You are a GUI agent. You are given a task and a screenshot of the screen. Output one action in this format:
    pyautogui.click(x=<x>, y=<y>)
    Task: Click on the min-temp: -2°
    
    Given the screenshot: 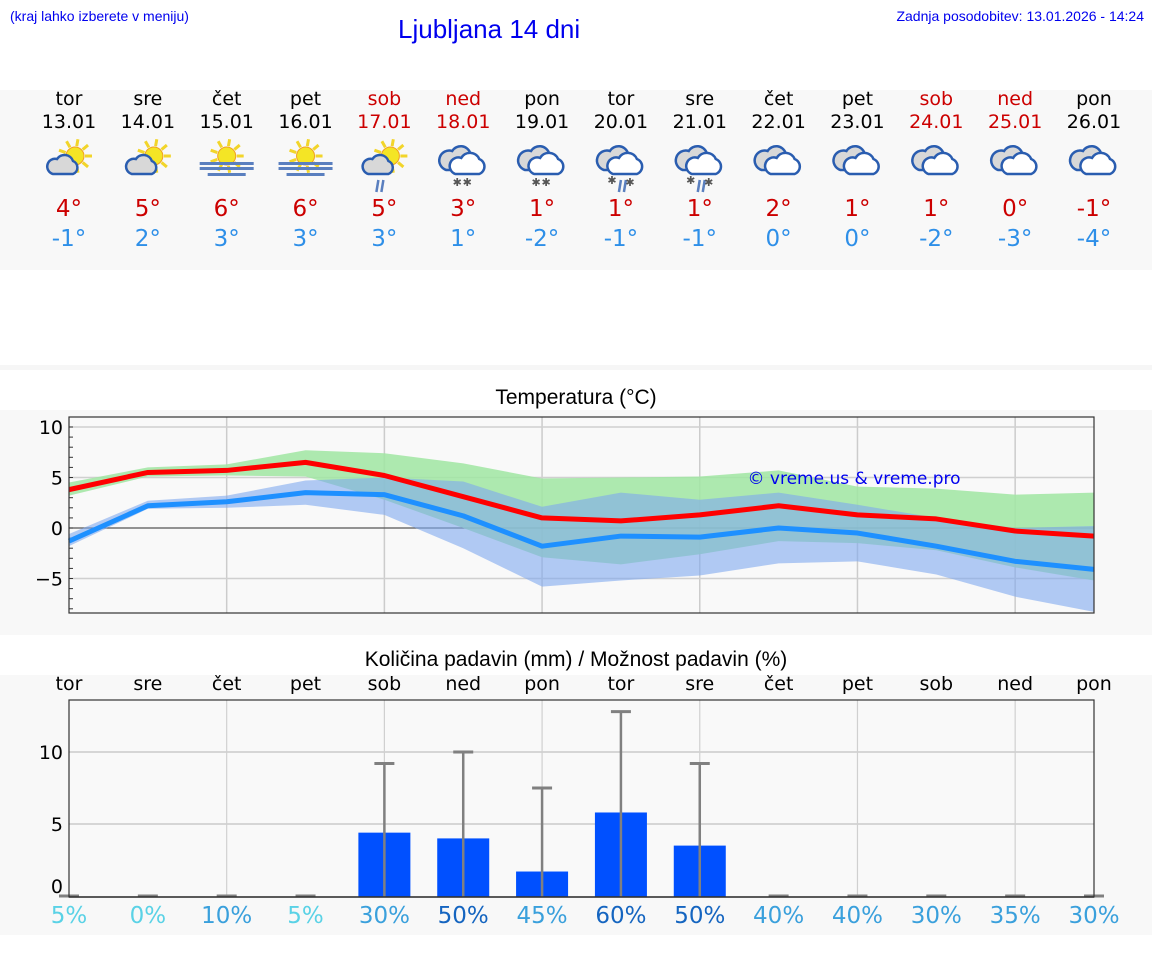 What is the action you would take?
    pyautogui.click(x=542, y=239)
    